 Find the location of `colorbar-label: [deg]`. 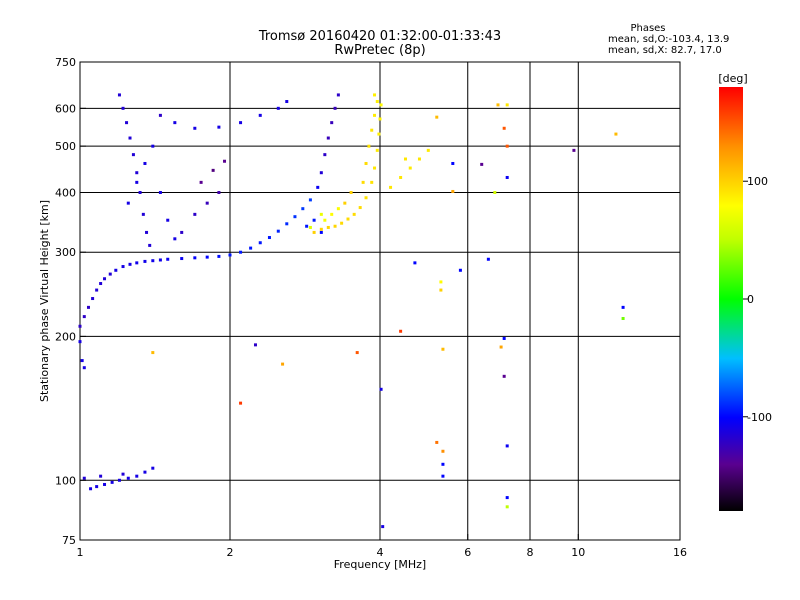

colorbar-label: [deg] is located at coordinates (732, 78).